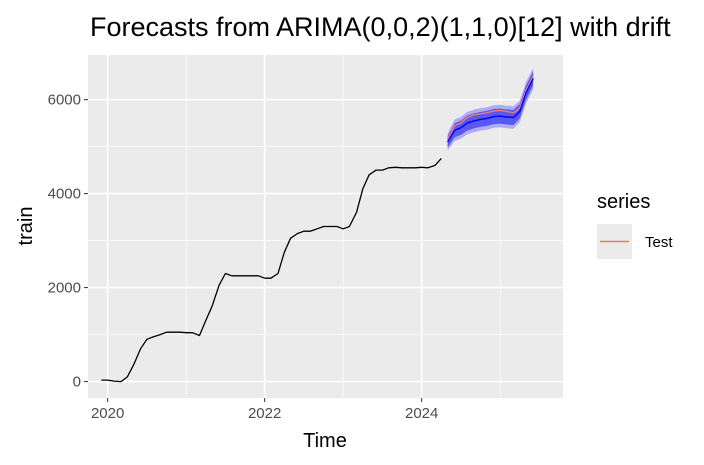 The image size is (704, 465). What do you see at coordinates (635, 225) in the screenshot?
I see `legend: series Test` at bounding box center [635, 225].